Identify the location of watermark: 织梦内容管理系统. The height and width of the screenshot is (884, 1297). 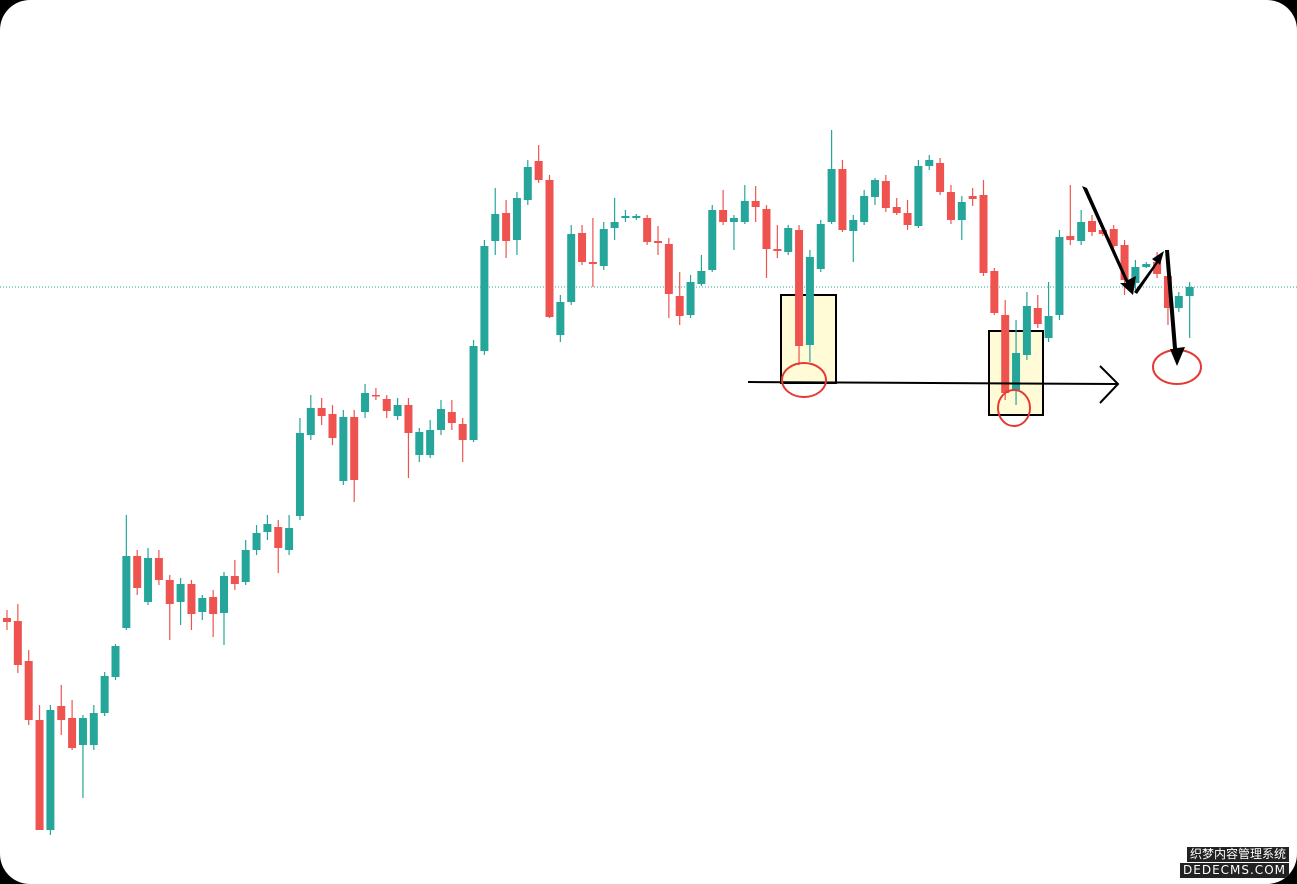
(1237, 854).